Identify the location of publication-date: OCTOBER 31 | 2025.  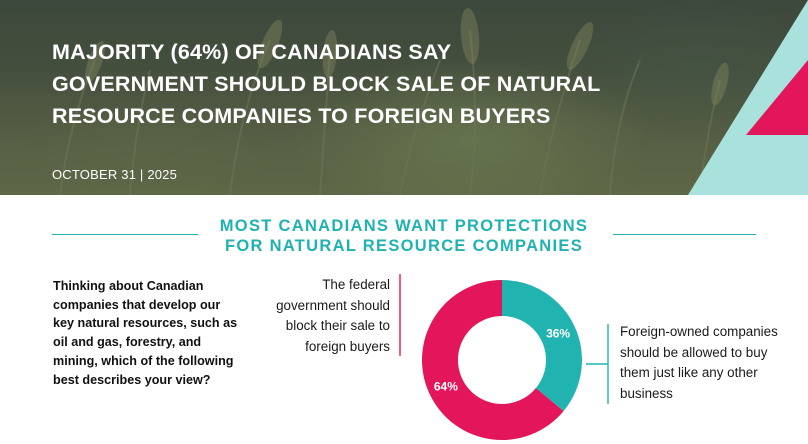
(115, 174).